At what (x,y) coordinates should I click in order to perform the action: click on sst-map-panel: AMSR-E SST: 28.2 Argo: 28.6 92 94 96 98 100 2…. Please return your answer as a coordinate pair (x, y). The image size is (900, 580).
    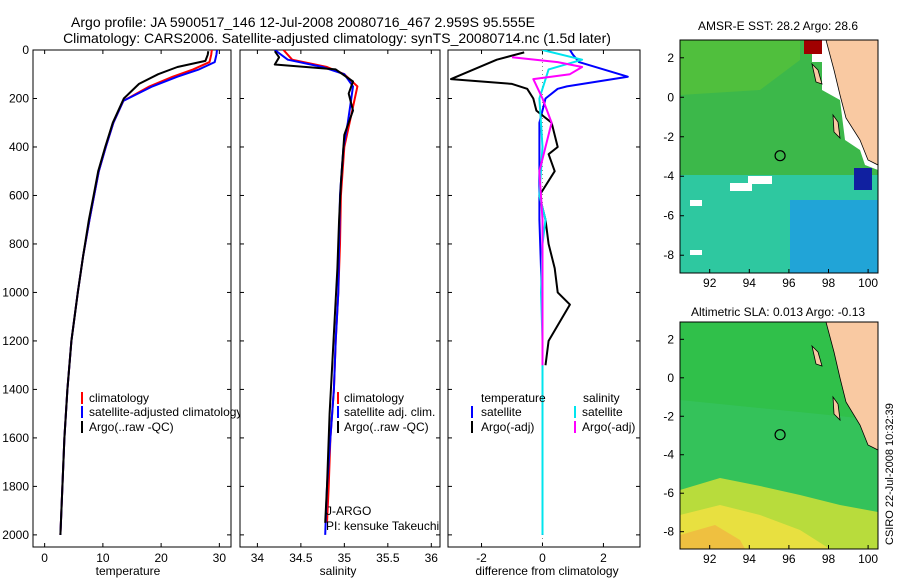
    Looking at the image, I should click on (771, 154).